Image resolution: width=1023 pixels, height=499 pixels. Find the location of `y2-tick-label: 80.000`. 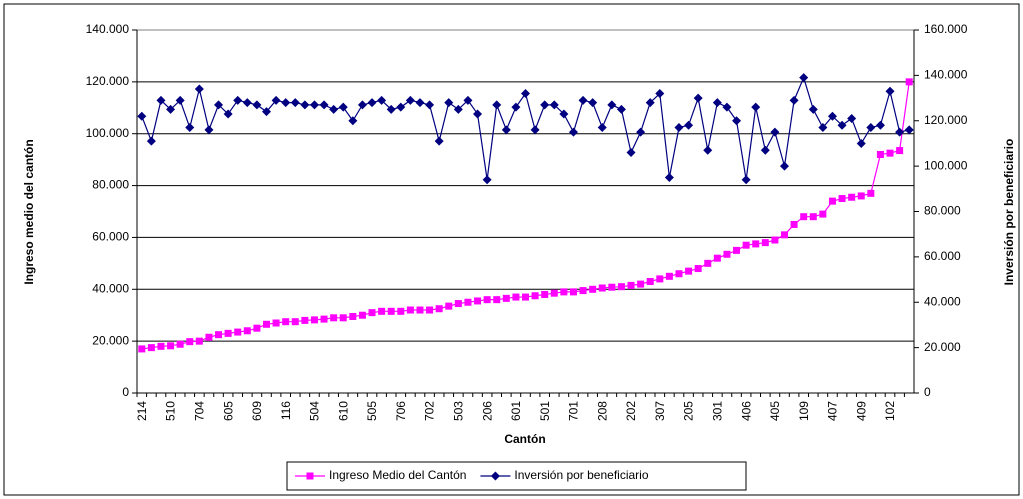

y2-tick-label: 80.000 is located at coordinates (942, 211).